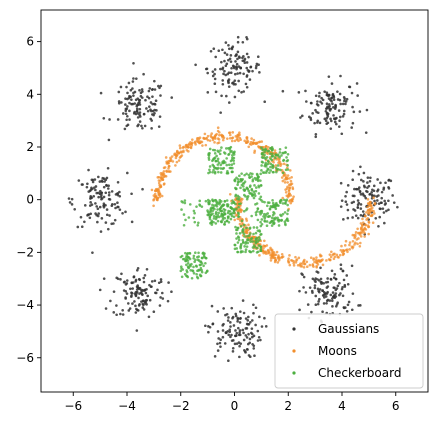 The width and height of the screenshot is (437, 428). Describe the element at coordinates (235, 406) in the screenshot. I see `x-tick-label: 0` at that location.